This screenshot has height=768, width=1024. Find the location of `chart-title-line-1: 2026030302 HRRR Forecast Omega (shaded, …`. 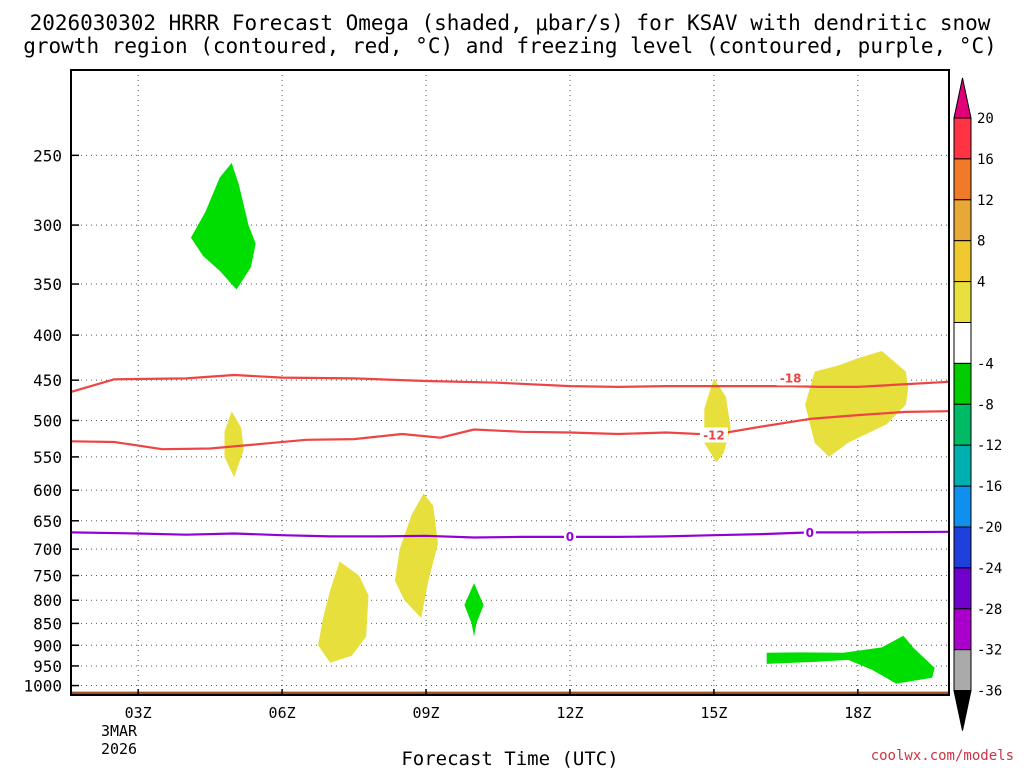

chart-title-line-1: 2026030302 HRRR Forecast Omega (shaded, … is located at coordinates (510, 23).